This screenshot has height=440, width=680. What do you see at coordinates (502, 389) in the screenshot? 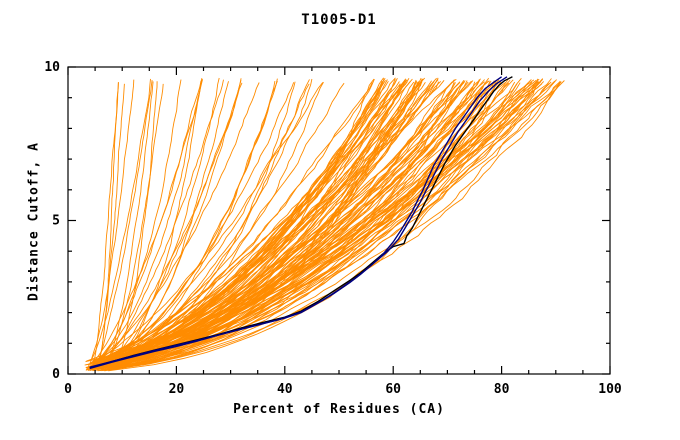
I see `x-tick-label: 80` at bounding box center [502, 389].